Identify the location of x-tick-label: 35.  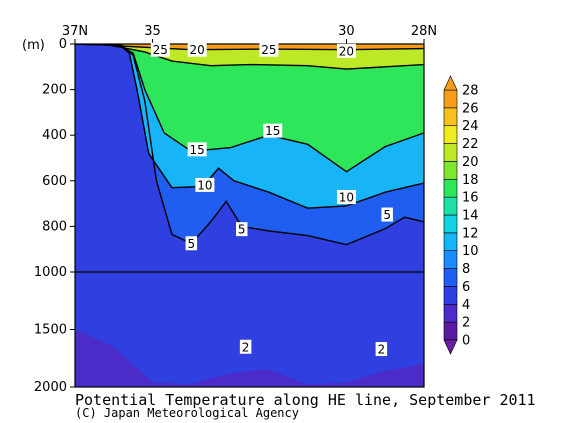
(152, 31).